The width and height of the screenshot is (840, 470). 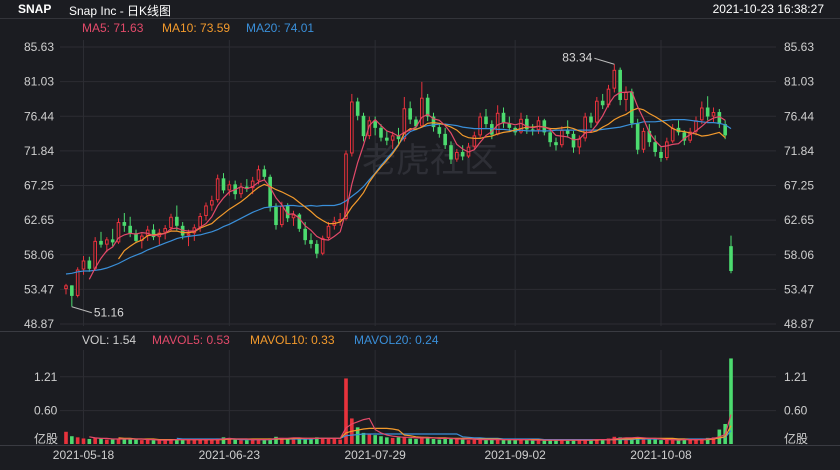 I want to click on mavol5-legend: MAVOL5: 0.53, so click(x=191, y=340).